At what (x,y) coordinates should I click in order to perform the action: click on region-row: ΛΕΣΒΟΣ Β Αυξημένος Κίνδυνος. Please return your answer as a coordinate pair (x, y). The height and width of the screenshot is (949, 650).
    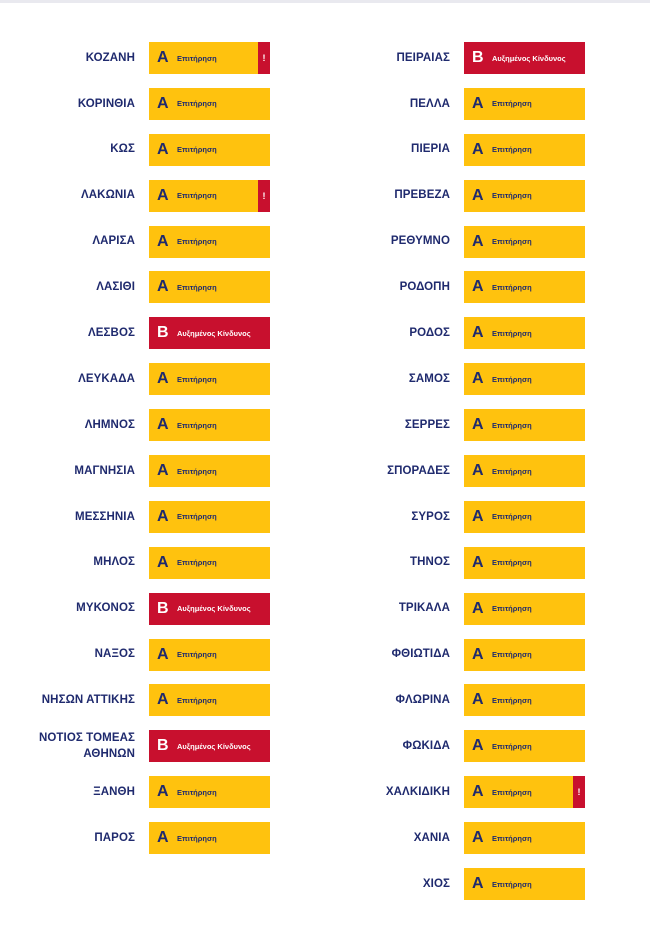
    Looking at the image, I should click on (135, 333).